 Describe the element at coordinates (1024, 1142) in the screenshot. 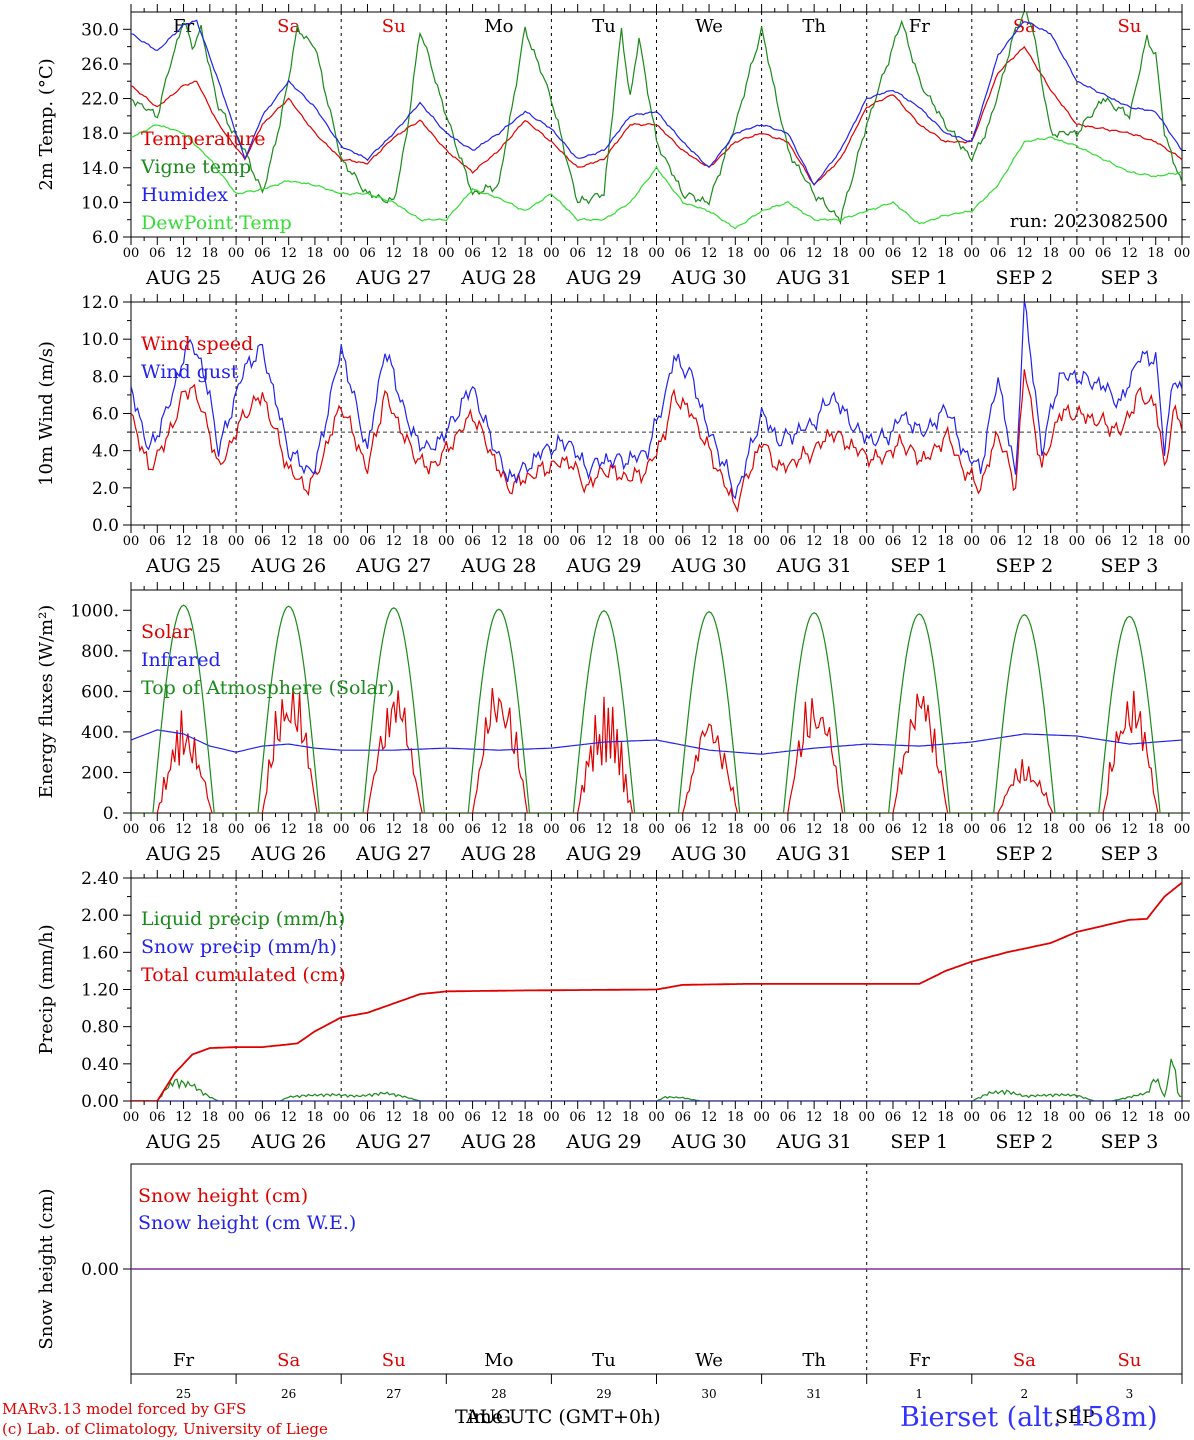

I see `date-label: SEP 2` at that location.